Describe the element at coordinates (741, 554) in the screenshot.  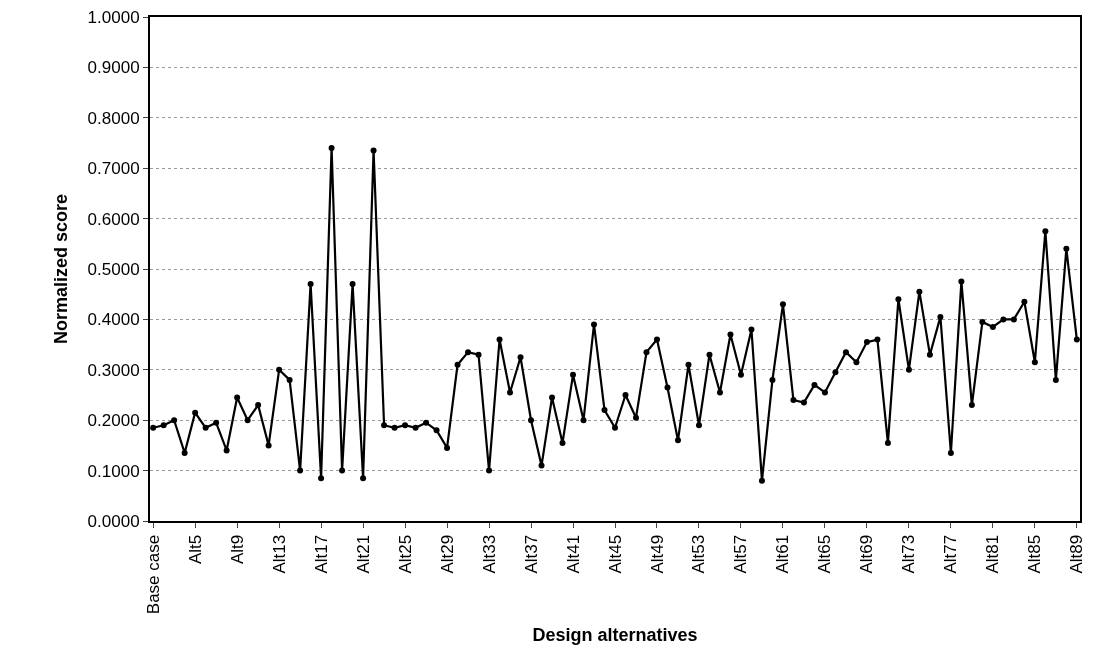
I see `x-tick-label: Alt57` at that location.